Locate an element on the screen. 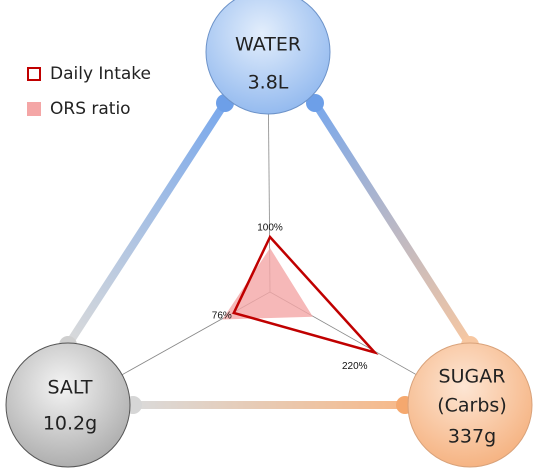 This screenshot has width=546, height=474. connector-dot is located at coordinates (315, 103).